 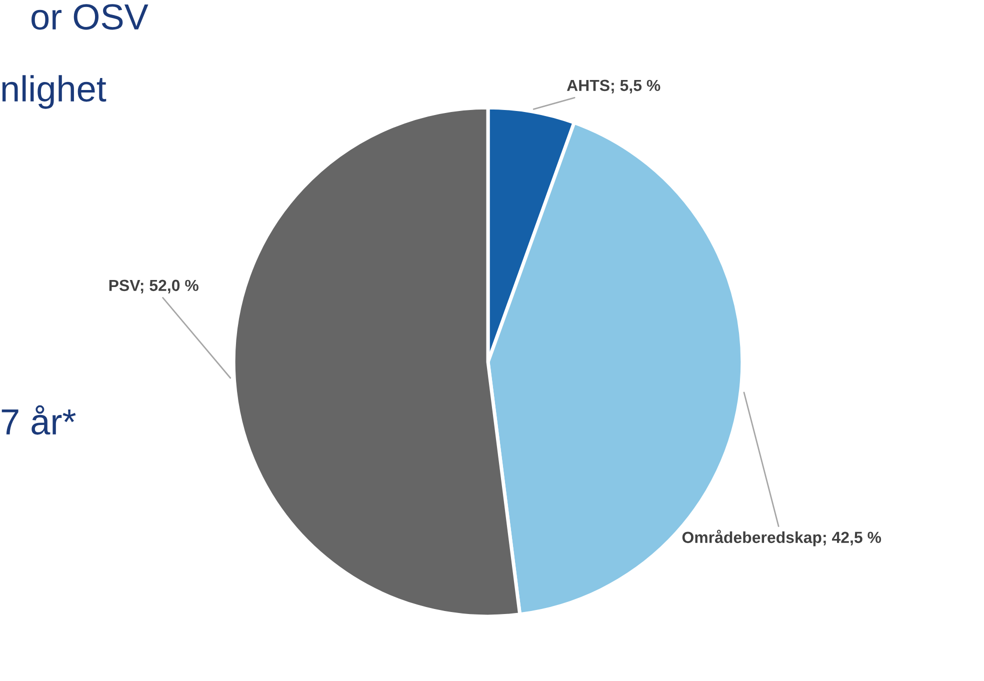 I want to click on text: nlighet, so click(x=54, y=92).